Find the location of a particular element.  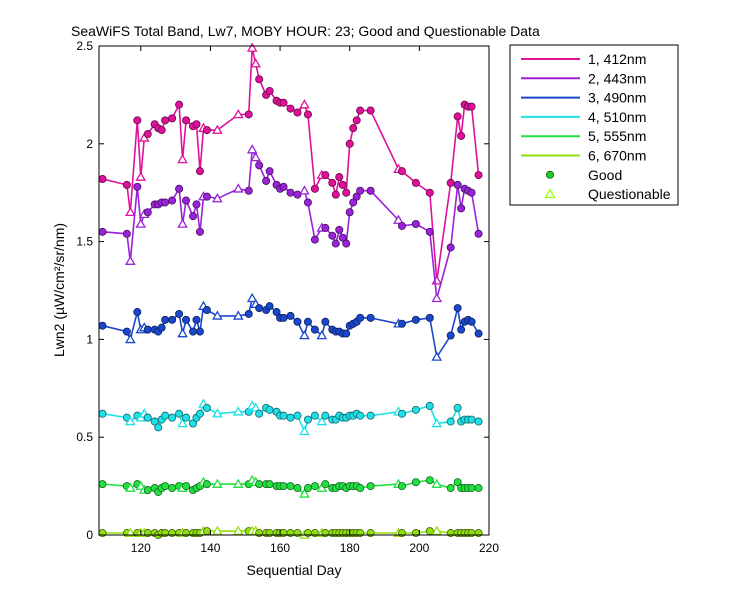

legend-label: 3, 490nm is located at coordinates (617, 98).